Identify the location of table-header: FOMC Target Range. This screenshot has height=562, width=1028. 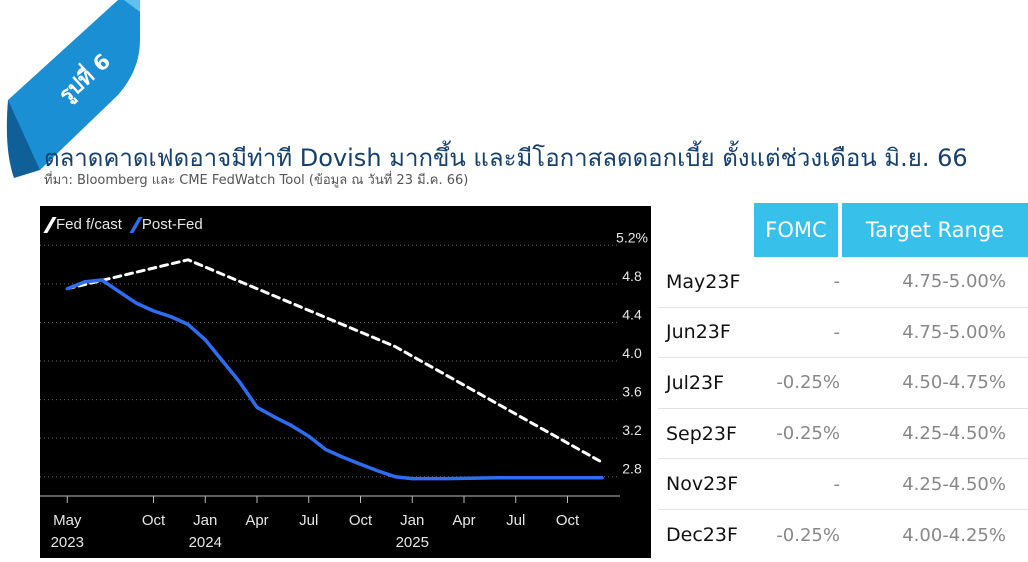
(843, 230).